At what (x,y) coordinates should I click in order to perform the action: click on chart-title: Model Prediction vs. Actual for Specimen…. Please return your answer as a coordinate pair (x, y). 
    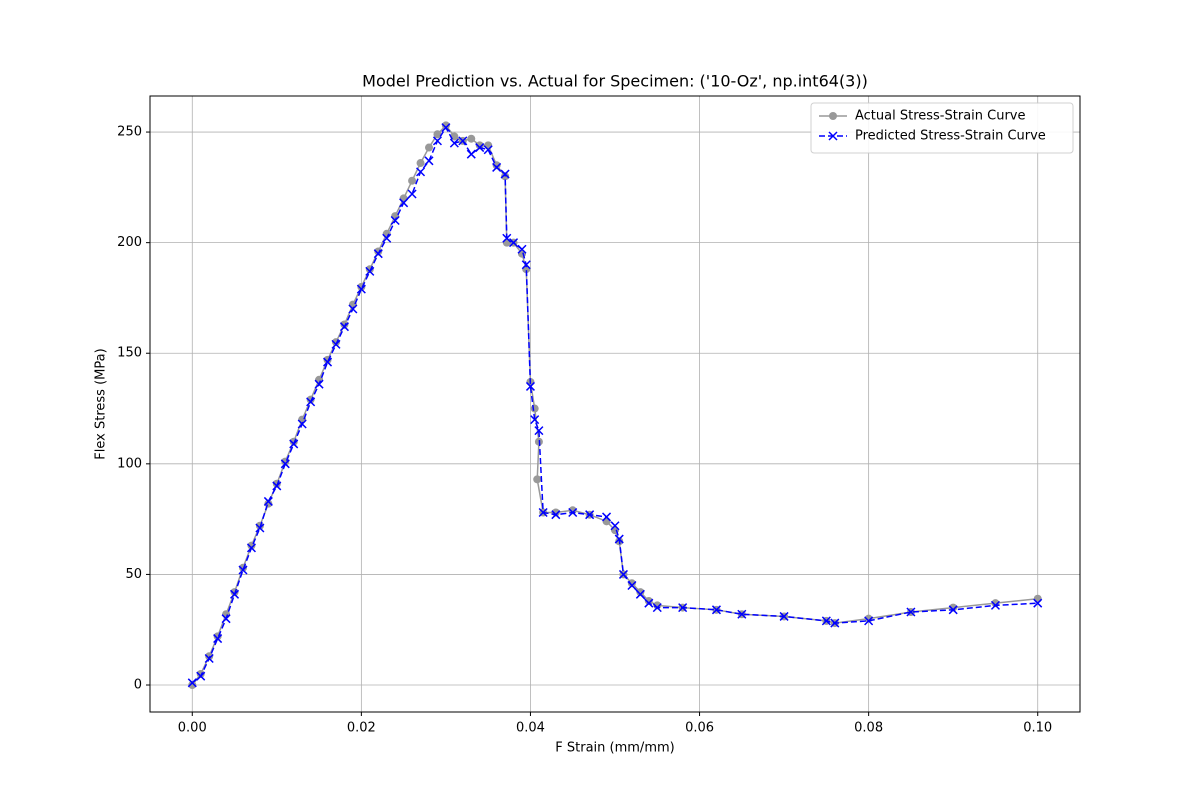
    Looking at the image, I should click on (615, 81).